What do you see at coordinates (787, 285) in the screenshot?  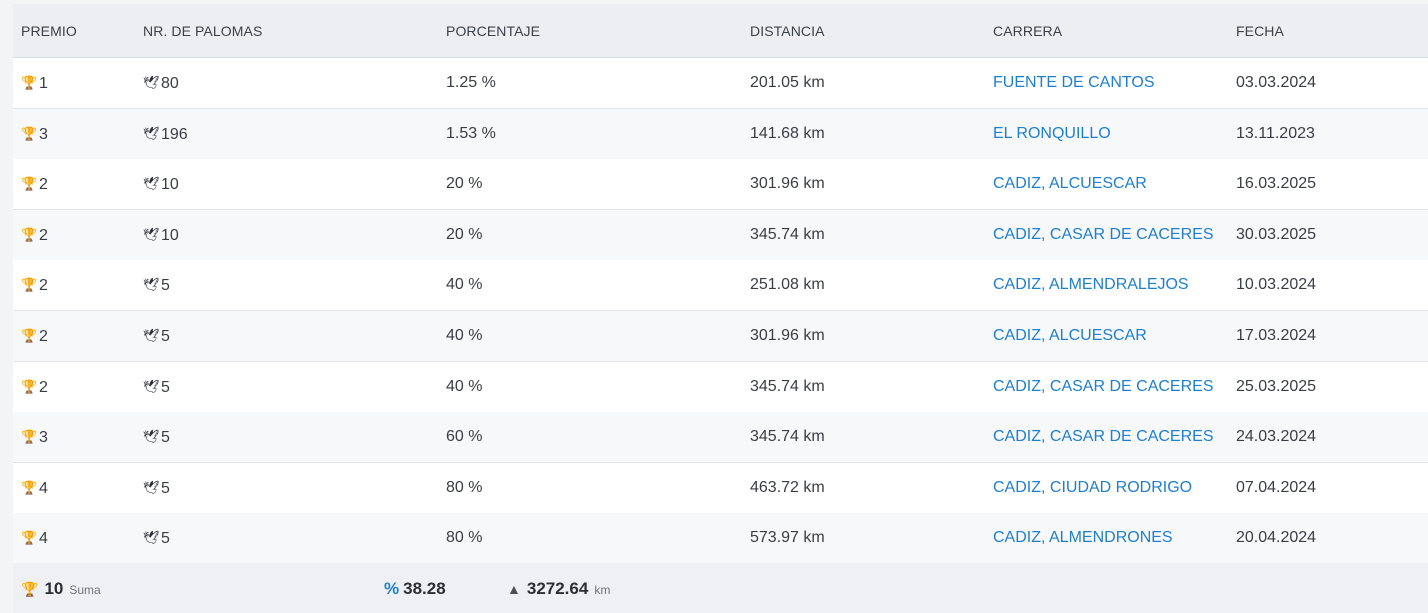 I see `cell-distancia: 251.08 km` at bounding box center [787, 285].